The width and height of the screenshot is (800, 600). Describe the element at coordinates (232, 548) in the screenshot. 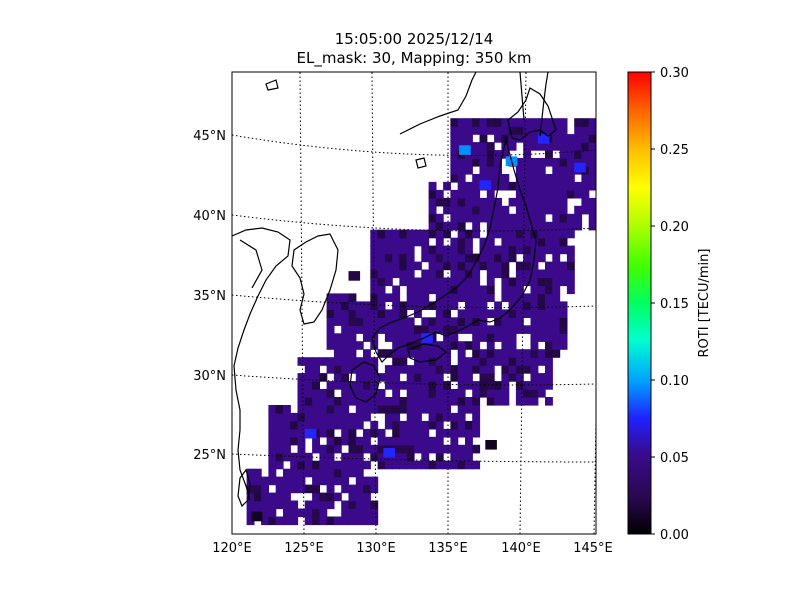

I see `lon-tick-120: 120°E` at that location.